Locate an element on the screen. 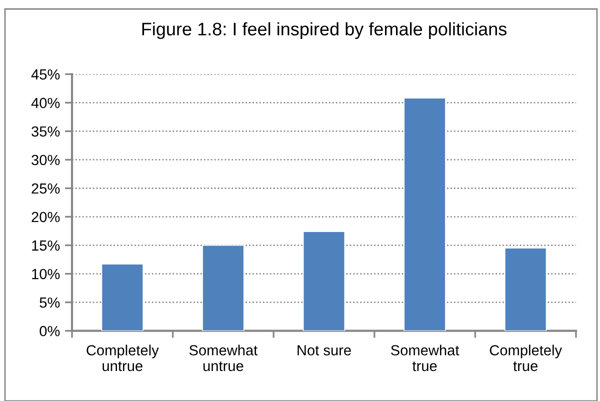 The height and width of the screenshot is (401, 600). y-tick-label: 15% is located at coordinates (46, 245).